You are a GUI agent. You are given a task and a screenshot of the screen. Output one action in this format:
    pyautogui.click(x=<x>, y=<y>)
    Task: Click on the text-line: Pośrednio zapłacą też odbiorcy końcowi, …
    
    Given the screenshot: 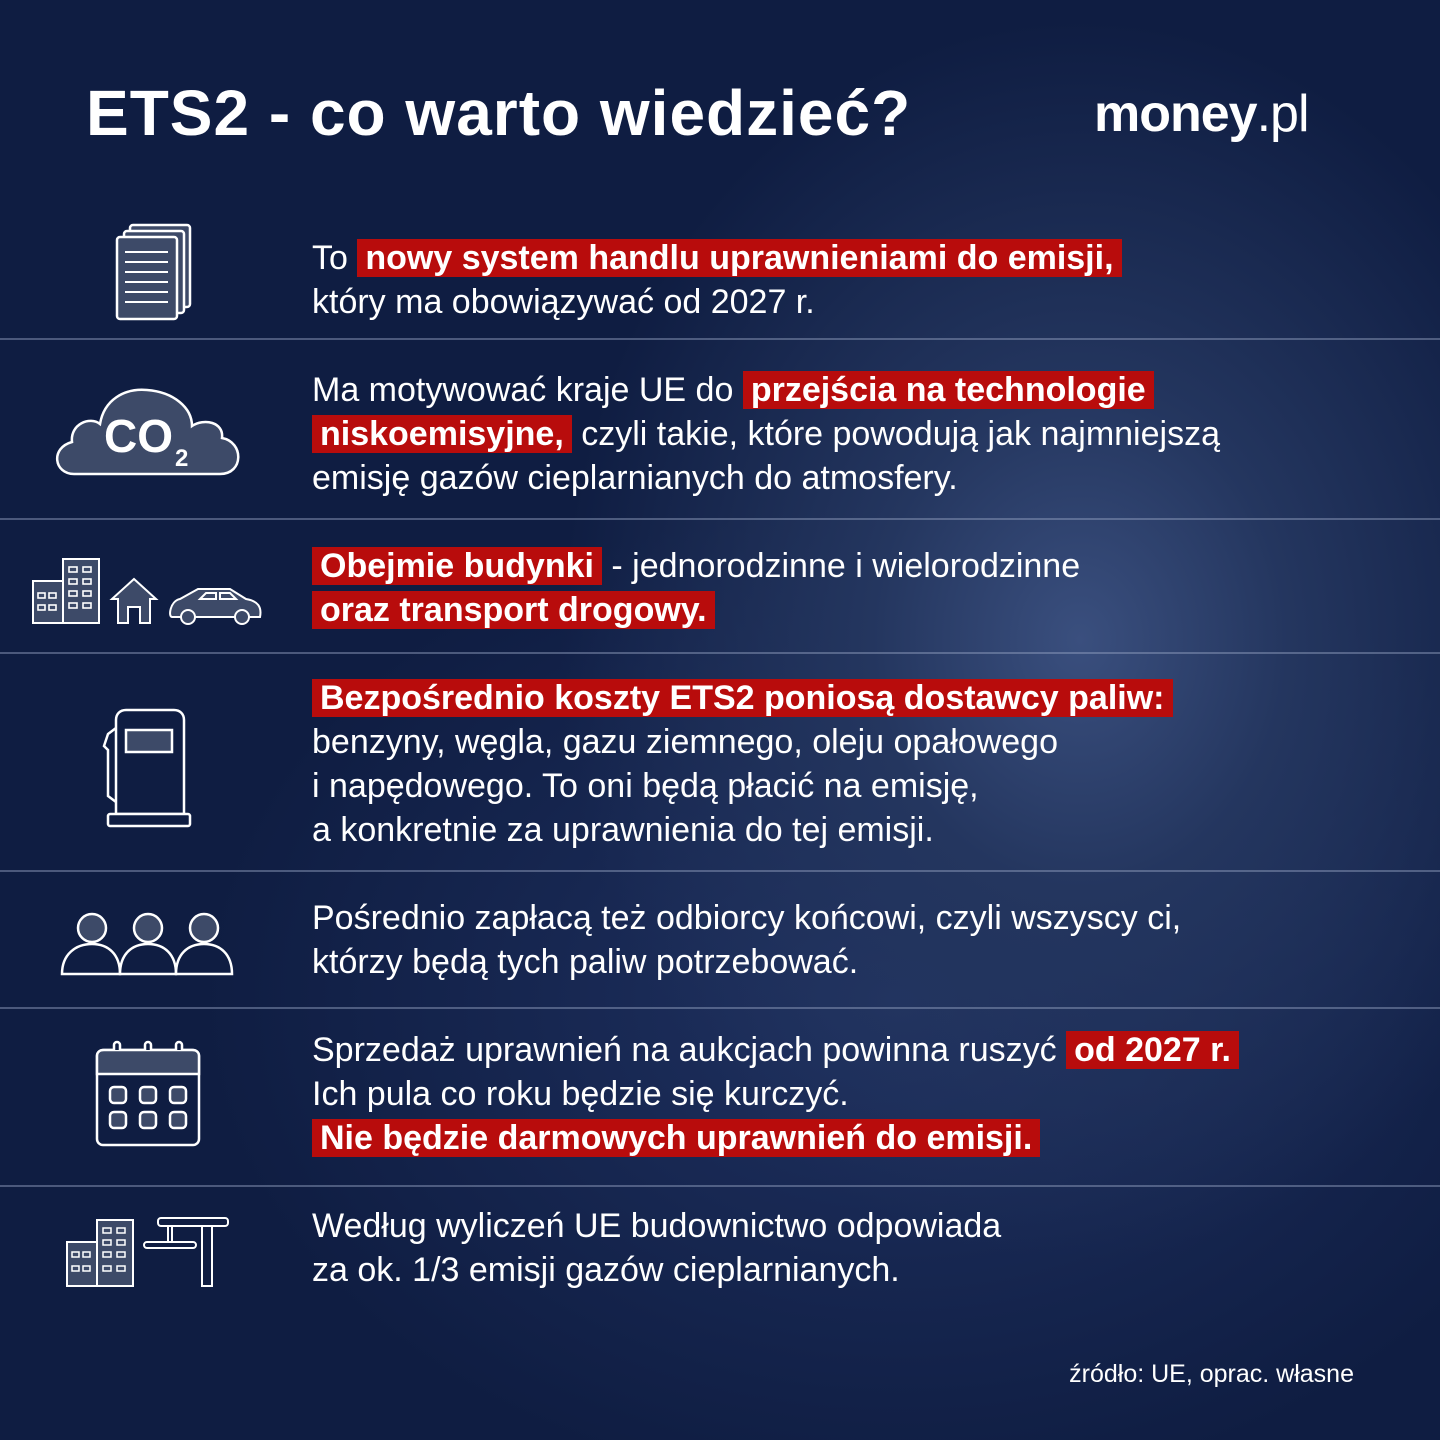 What is the action you would take?
    pyautogui.click(x=746, y=918)
    